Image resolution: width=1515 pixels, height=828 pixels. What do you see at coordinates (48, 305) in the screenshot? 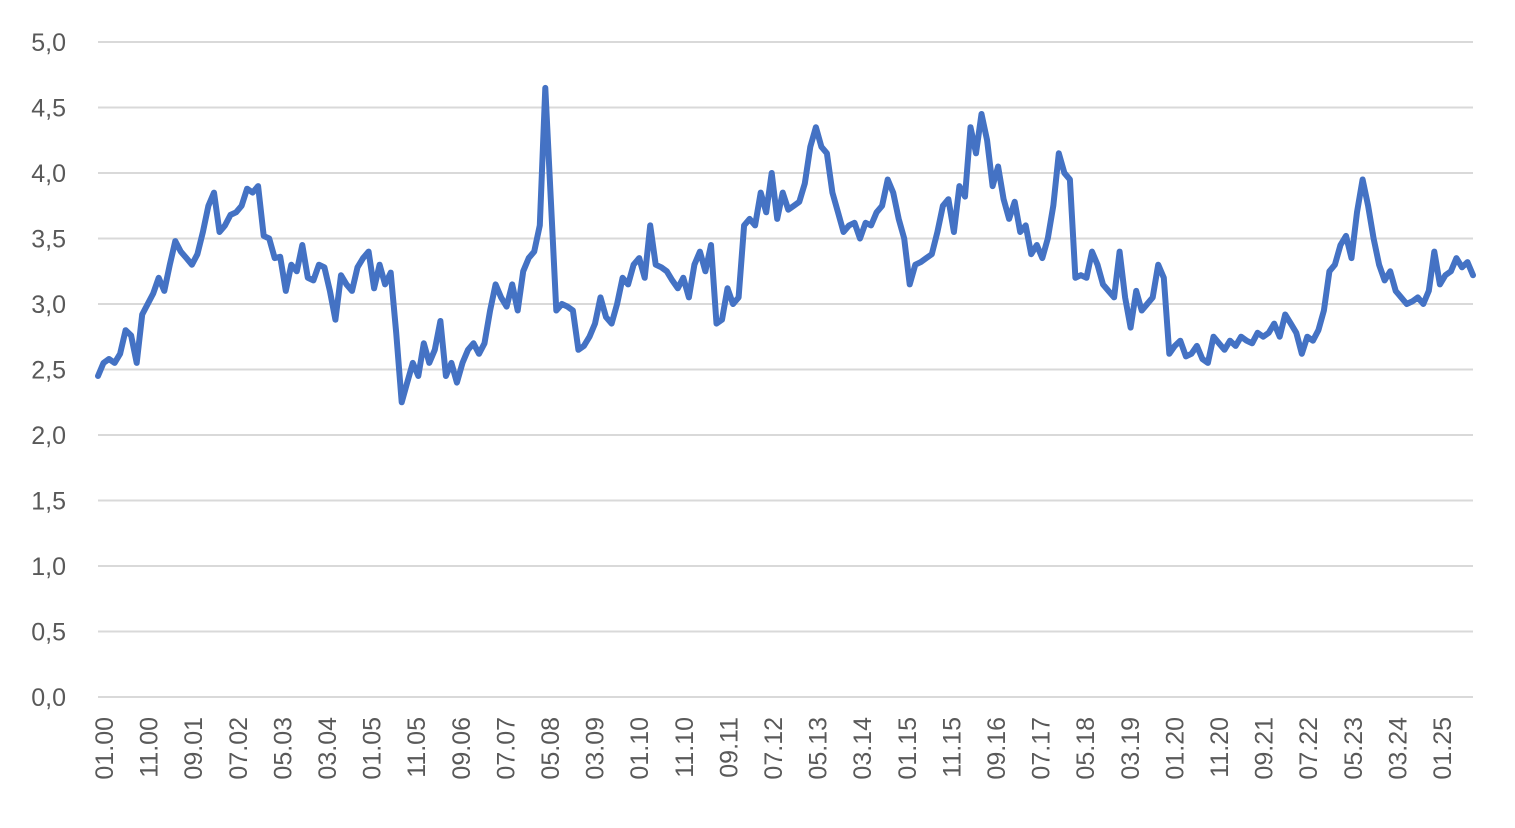
I see `y-tick-label: 3,0` at bounding box center [48, 305].